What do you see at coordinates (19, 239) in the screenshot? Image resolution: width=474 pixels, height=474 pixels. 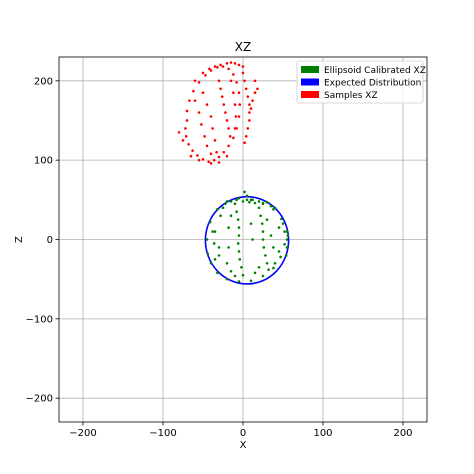 I see `y-axis-title: Z` at bounding box center [19, 239].